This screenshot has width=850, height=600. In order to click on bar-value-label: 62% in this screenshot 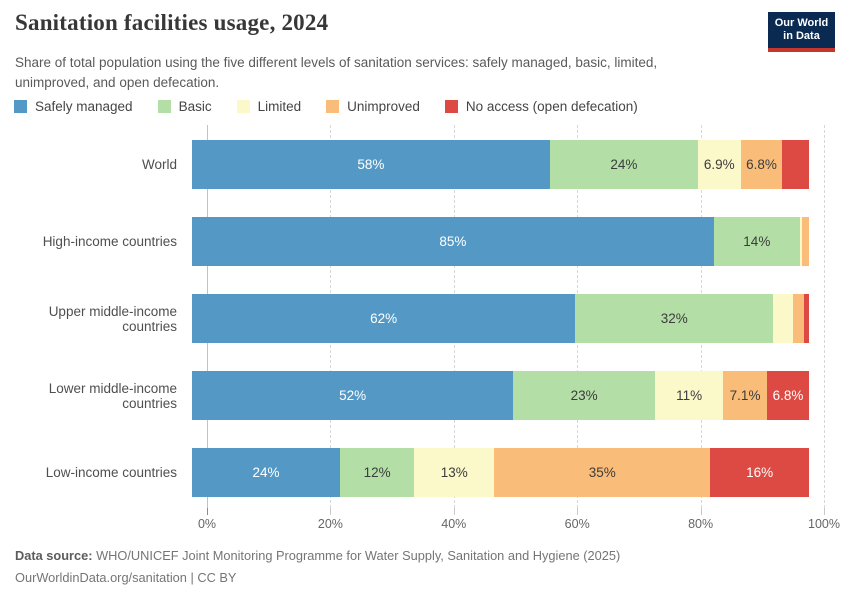, I will do `click(384, 318)`.